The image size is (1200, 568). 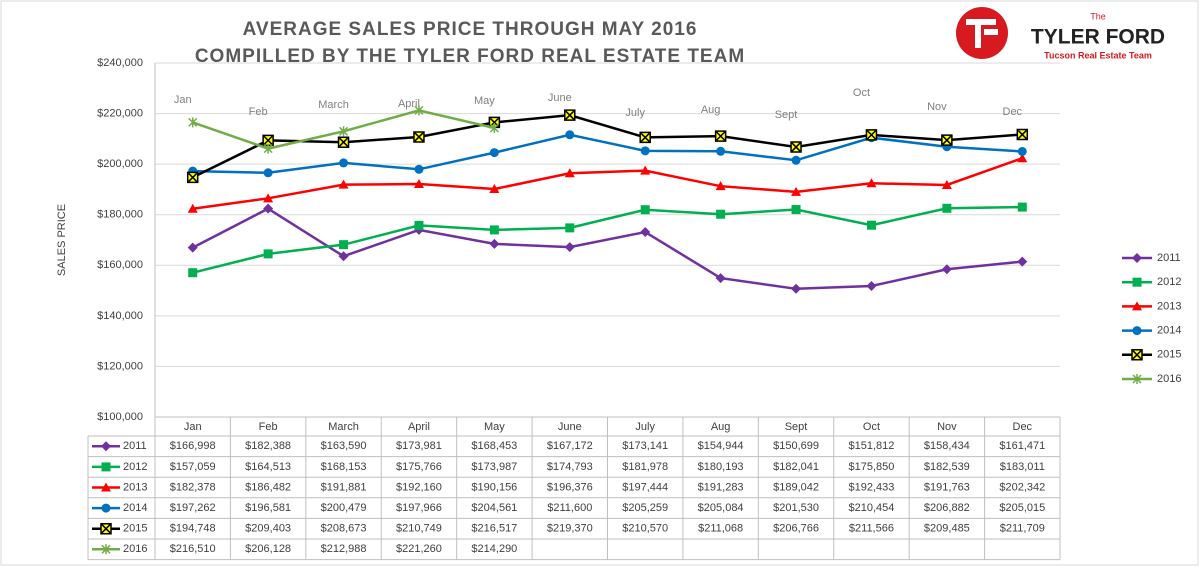 What do you see at coordinates (1022, 508) in the screenshot?
I see `table-cell: $205,015` at bounding box center [1022, 508].